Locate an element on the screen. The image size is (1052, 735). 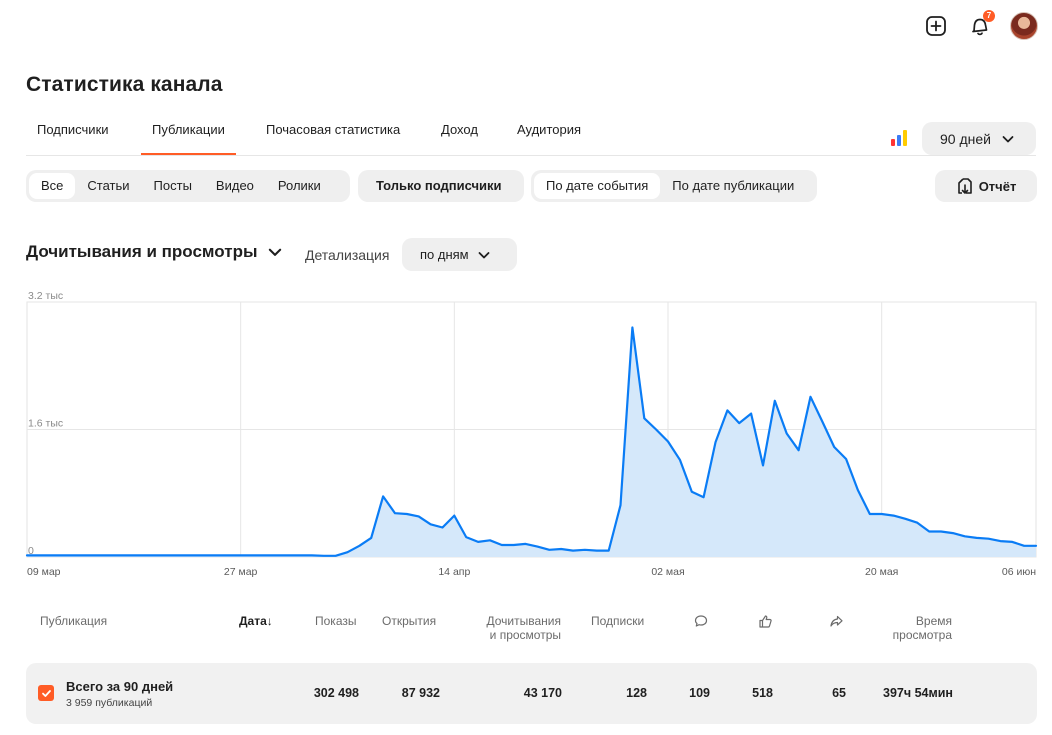
detail-select: по дням is located at coordinates (459, 254).